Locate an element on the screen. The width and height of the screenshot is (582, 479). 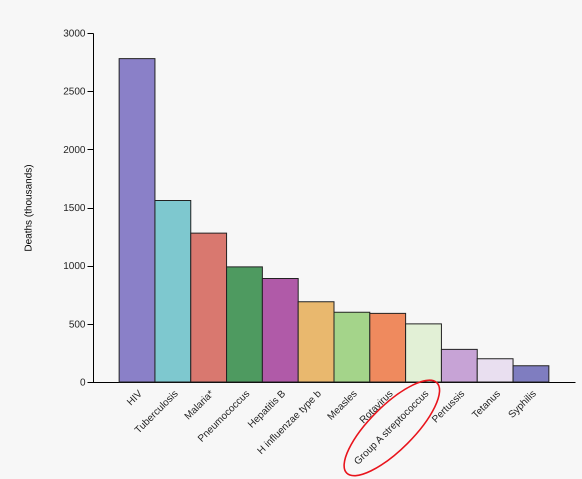
y-tick-label: 1000 is located at coordinates (74, 266).